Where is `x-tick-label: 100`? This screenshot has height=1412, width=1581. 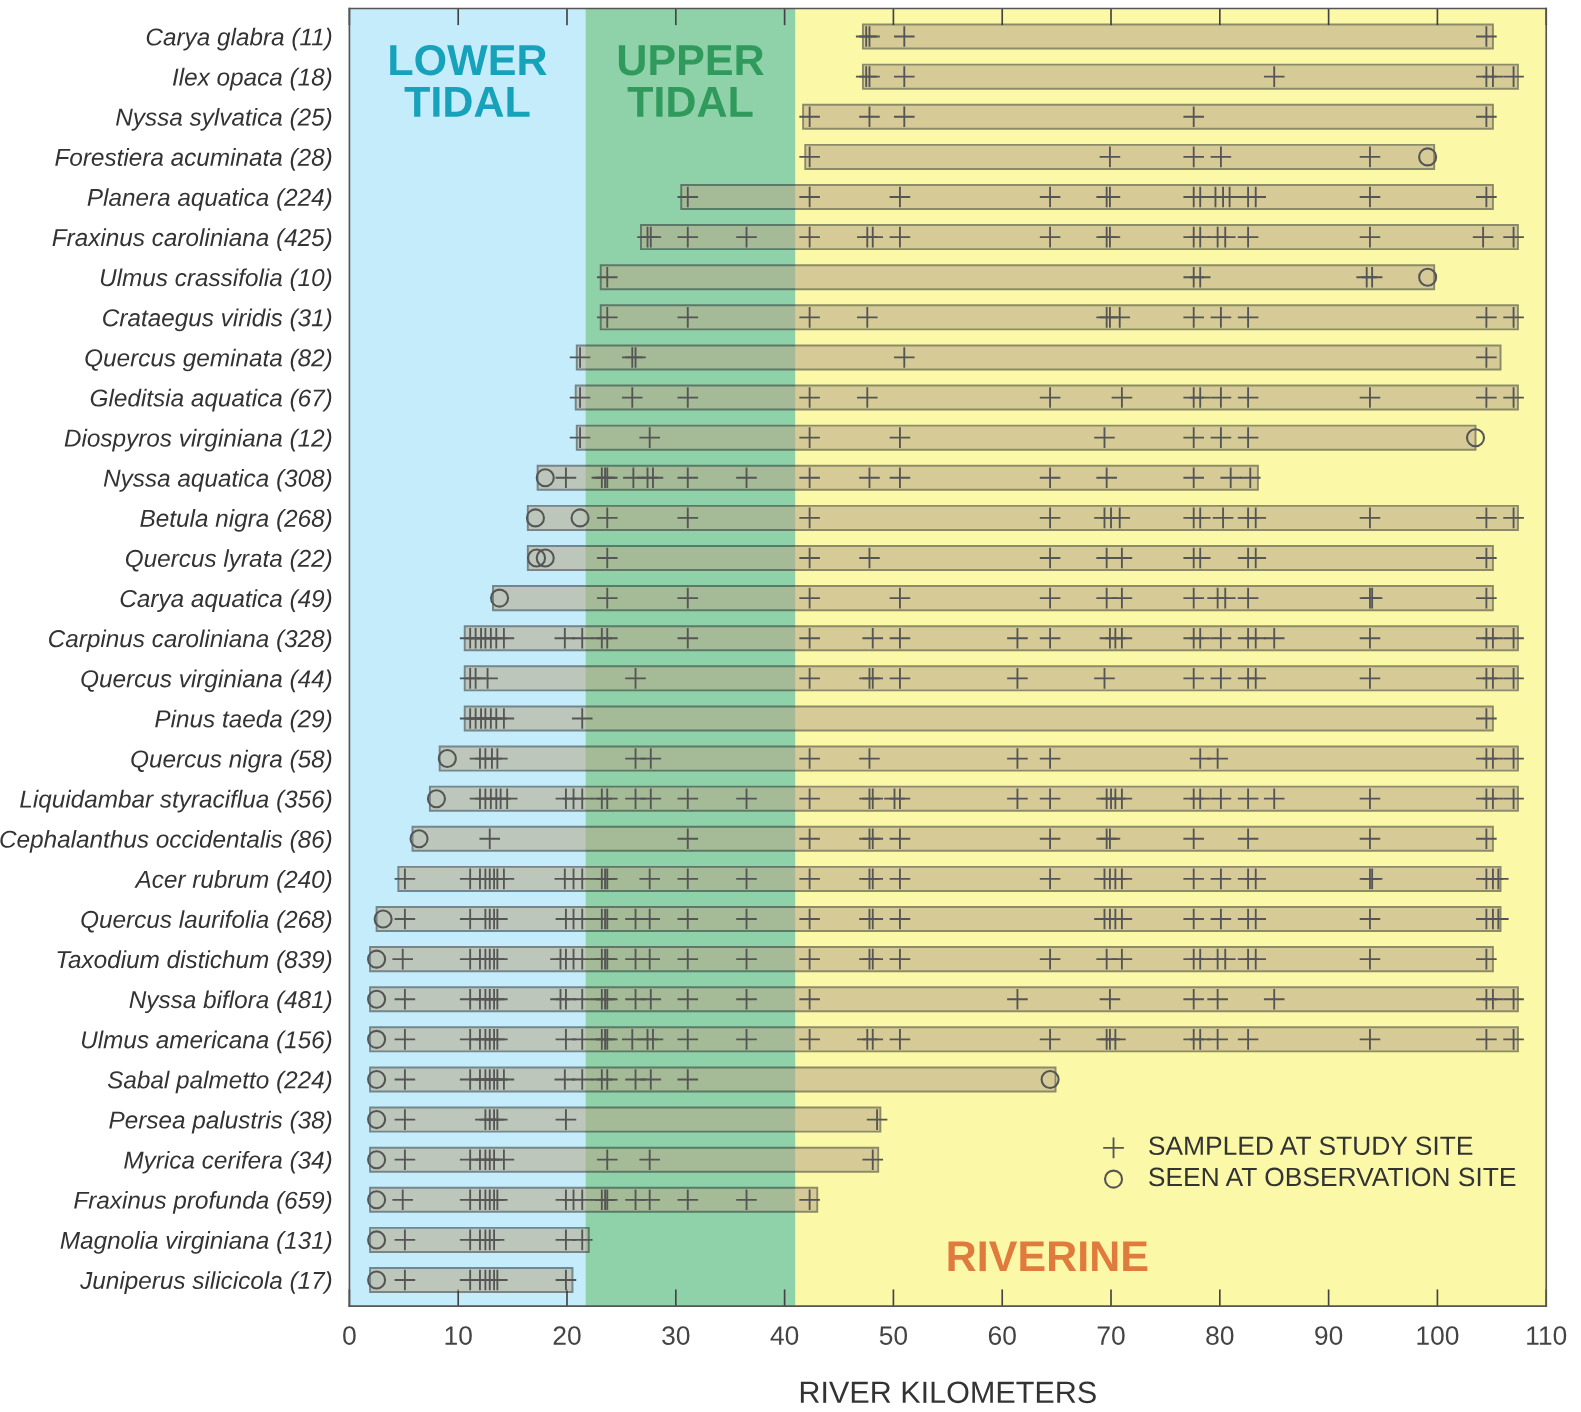 x-tick-label: 100 is located at coordinates (1438, 1335).